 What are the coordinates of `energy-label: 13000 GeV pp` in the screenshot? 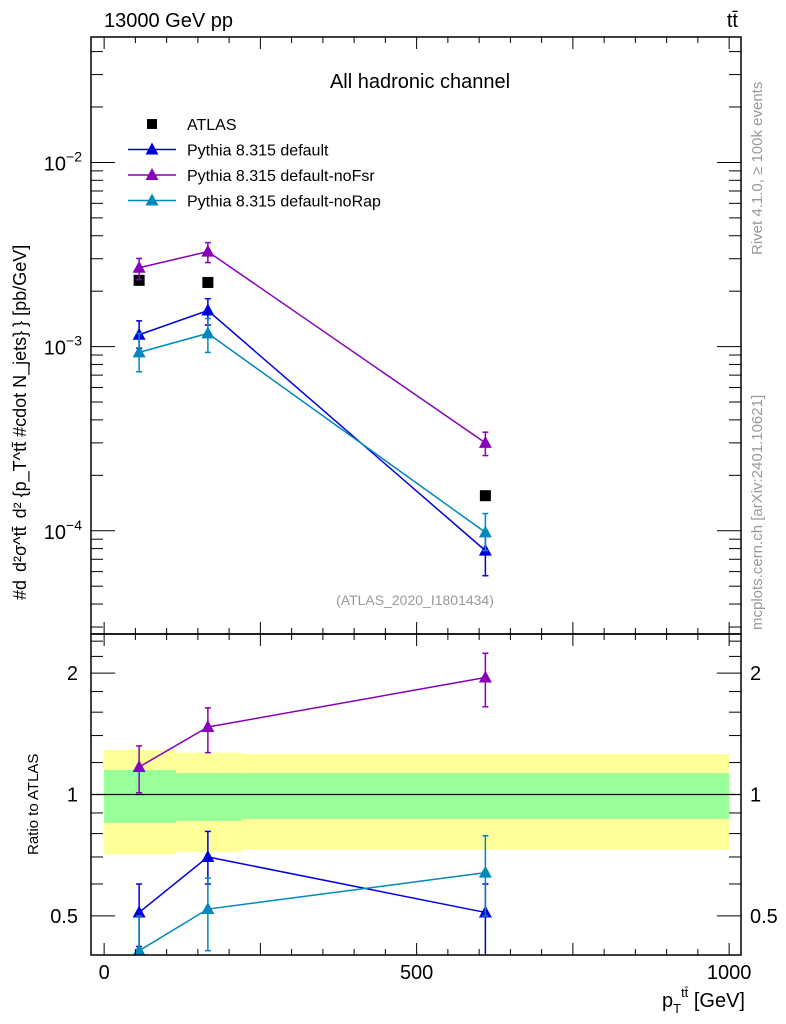 It's located at (168, 21).